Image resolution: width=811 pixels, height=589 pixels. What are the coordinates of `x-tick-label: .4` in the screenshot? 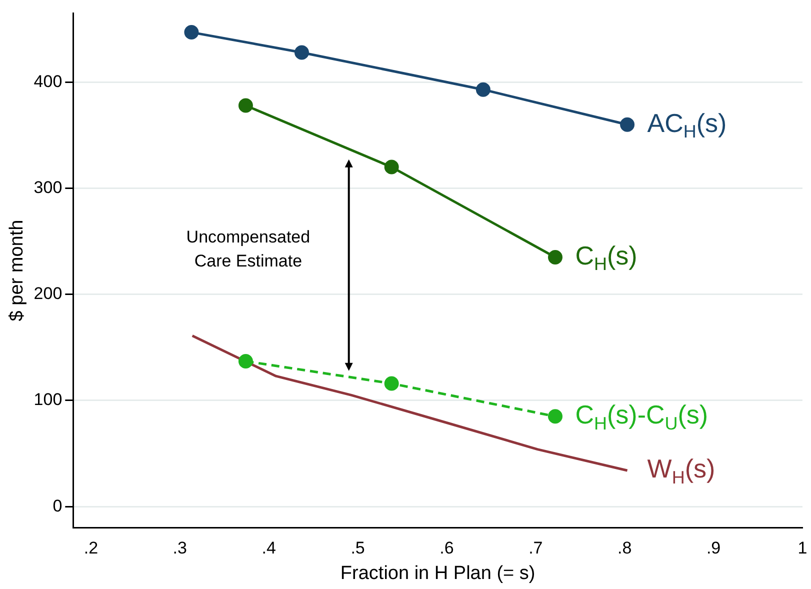 It's located at (269, 548).